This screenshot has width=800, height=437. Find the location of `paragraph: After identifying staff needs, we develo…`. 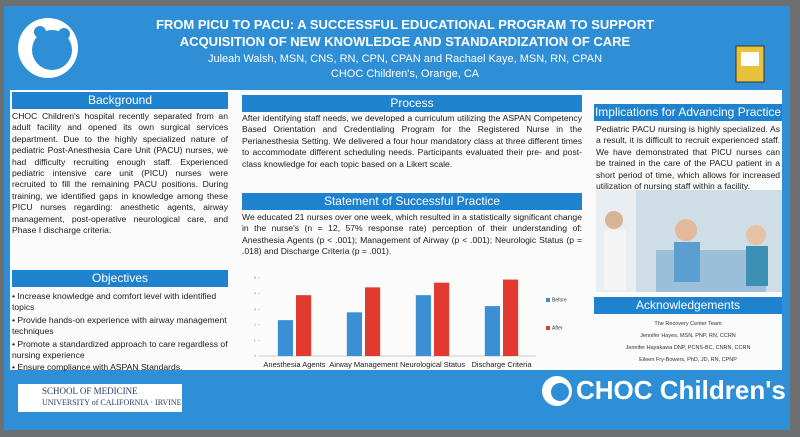

paragraph: After identifying staff needs, we develo… is located at coordinates (412, 141).